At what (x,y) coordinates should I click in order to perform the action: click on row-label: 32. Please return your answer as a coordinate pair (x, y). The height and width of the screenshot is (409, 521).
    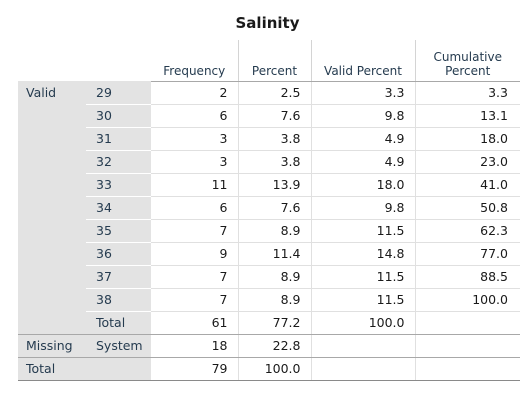
    Looking at the image, I should click on (118, 162).